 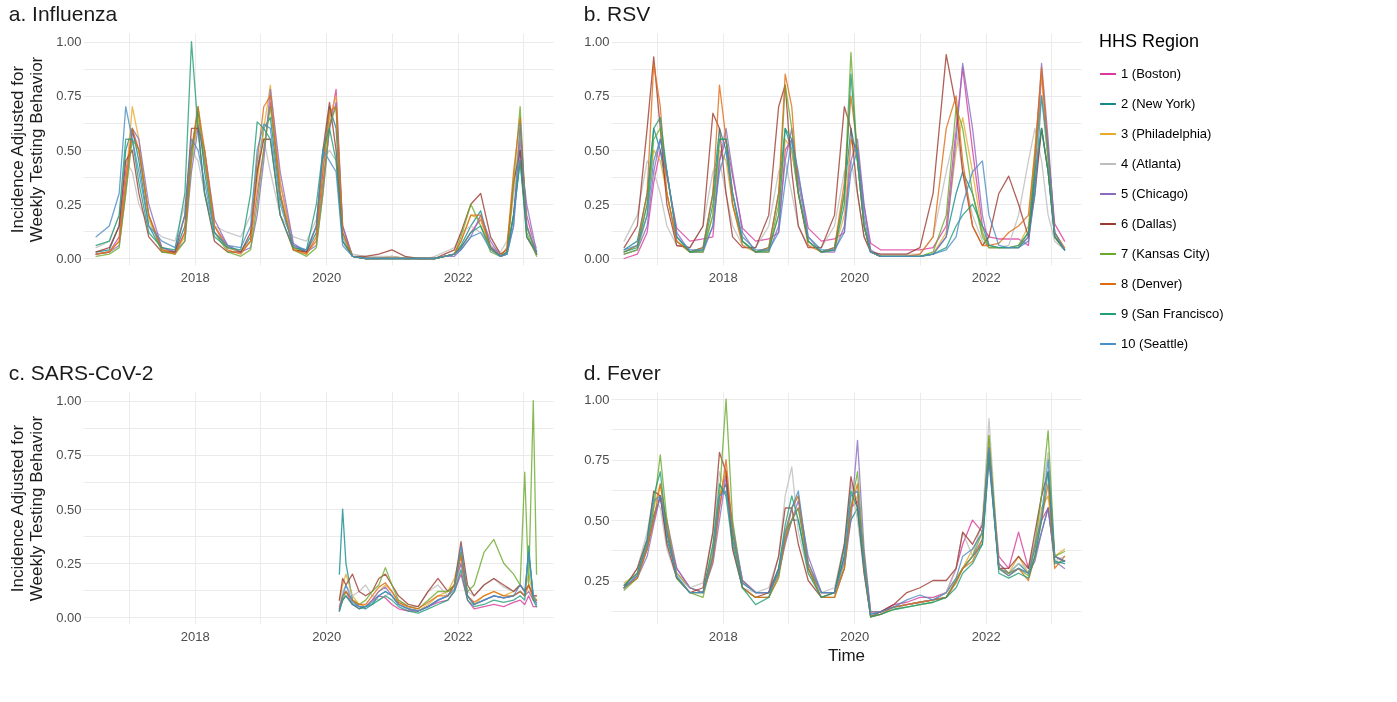 I want to click on chart-title: c. SARS-CoV-2, so click(x=81, y=372).